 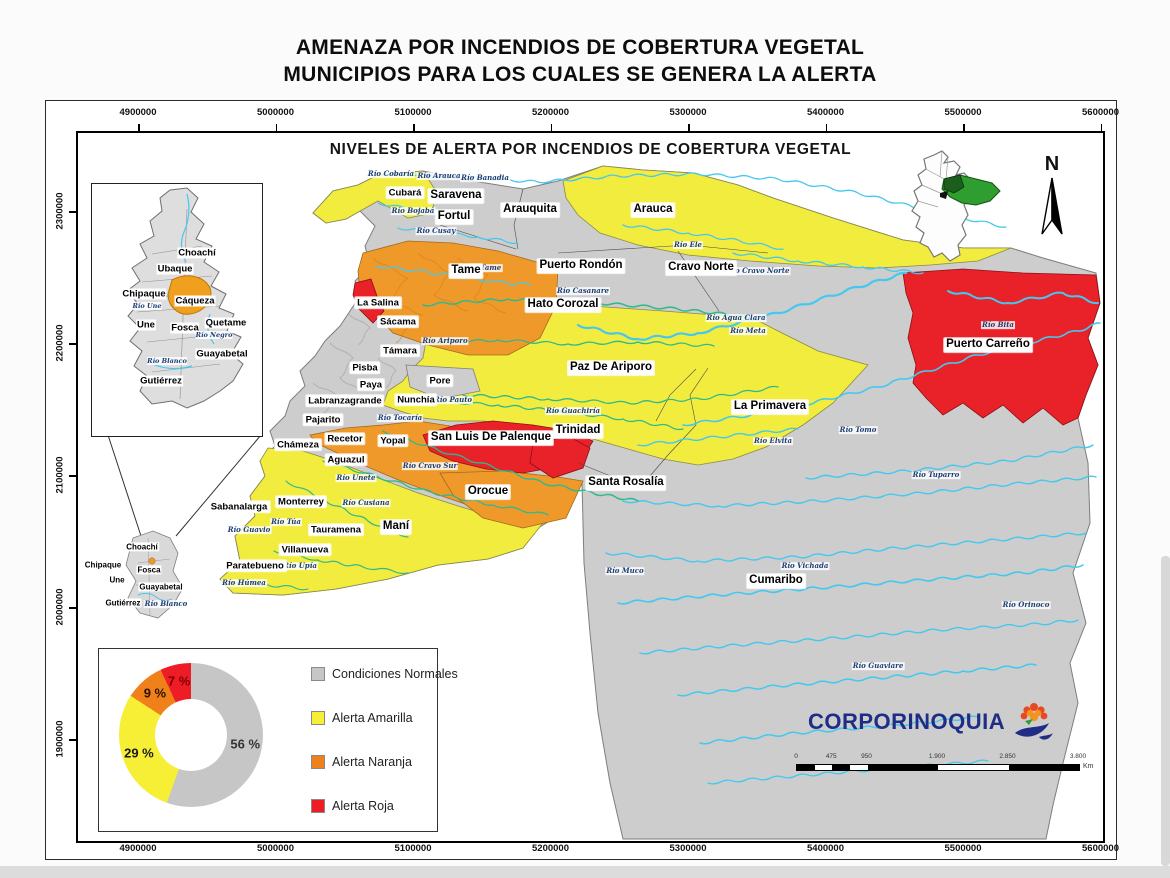 I want to click on scale-bar-tick-label: 950, so click(x=866, y=756).